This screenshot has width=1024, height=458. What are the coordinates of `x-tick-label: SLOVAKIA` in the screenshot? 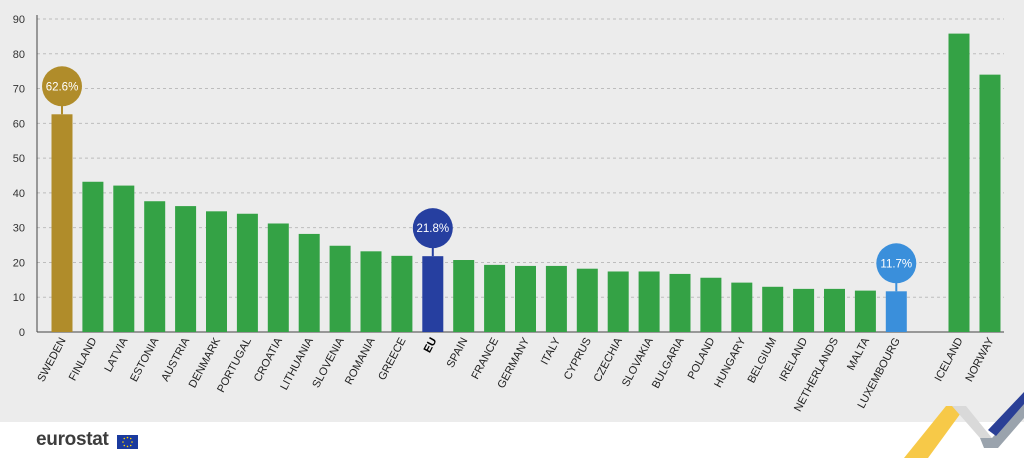 It's located at (638, 362).